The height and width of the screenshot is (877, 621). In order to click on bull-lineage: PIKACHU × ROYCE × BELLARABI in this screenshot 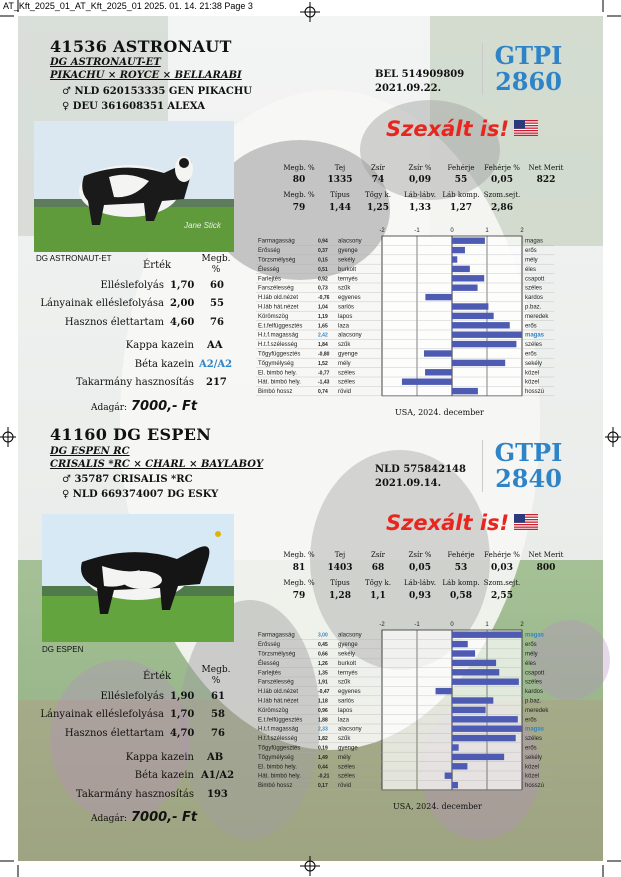, I will do `click(146, 75)`.